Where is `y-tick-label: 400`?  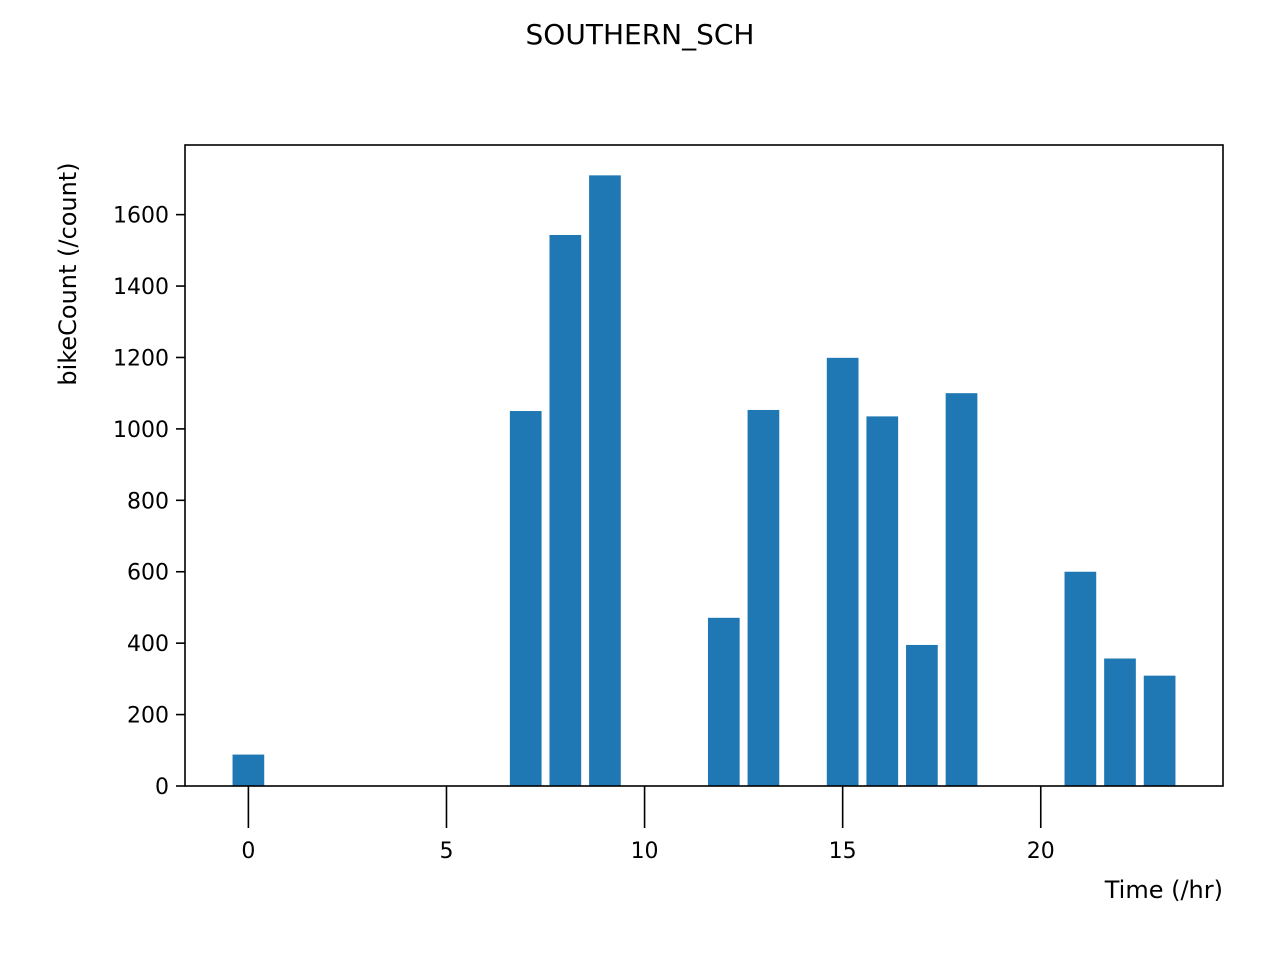 y-tick-label: 400 is located at coordinates (148, 644).